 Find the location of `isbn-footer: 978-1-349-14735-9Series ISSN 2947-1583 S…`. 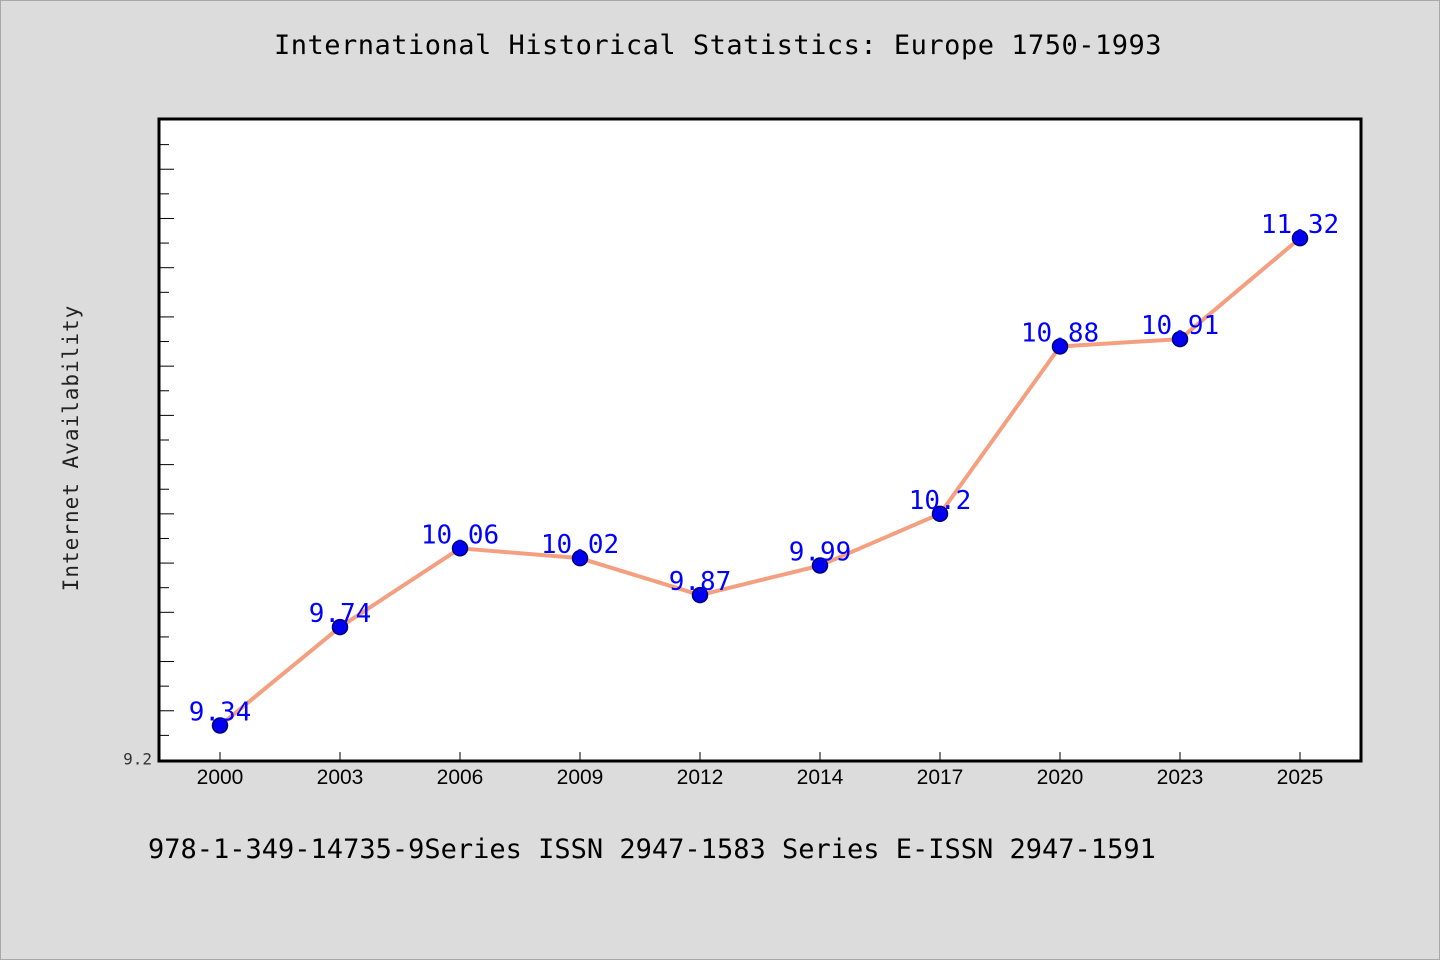

isbn-footer: 978-1-349-14735-9Series ISSN 2947-1583 S… is located at coordinates (652, 849).